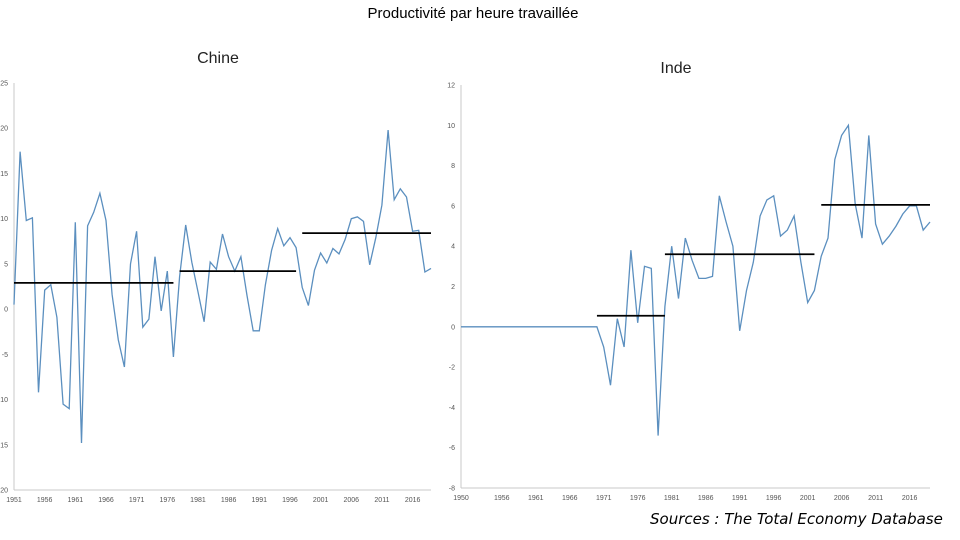  I want to click on y-tick-label-india: -4, so click(452, 408).